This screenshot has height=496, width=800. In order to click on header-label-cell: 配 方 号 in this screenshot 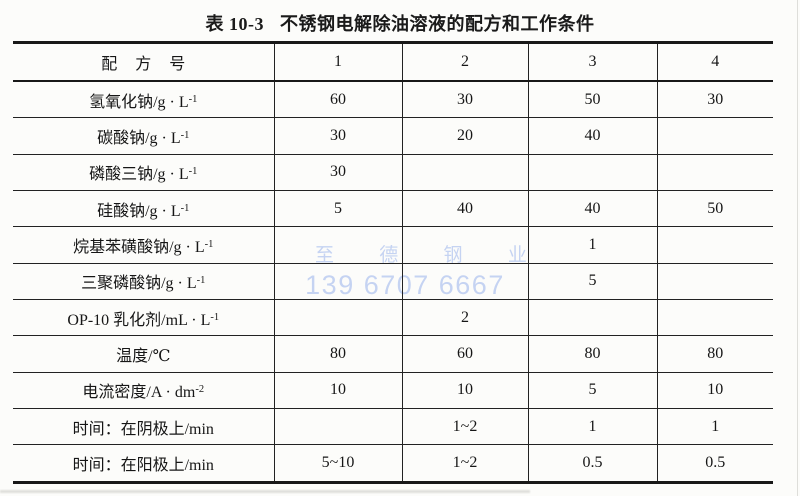, I will do `click(143, 62)`.